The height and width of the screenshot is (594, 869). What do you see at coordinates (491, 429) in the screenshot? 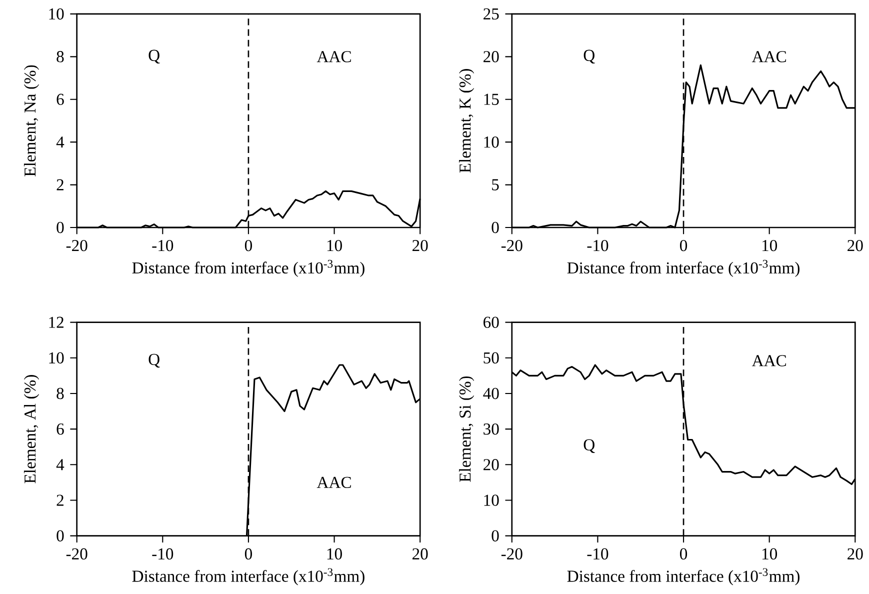
I see `y-tick-label: 30` at bounding box center [491, 429].